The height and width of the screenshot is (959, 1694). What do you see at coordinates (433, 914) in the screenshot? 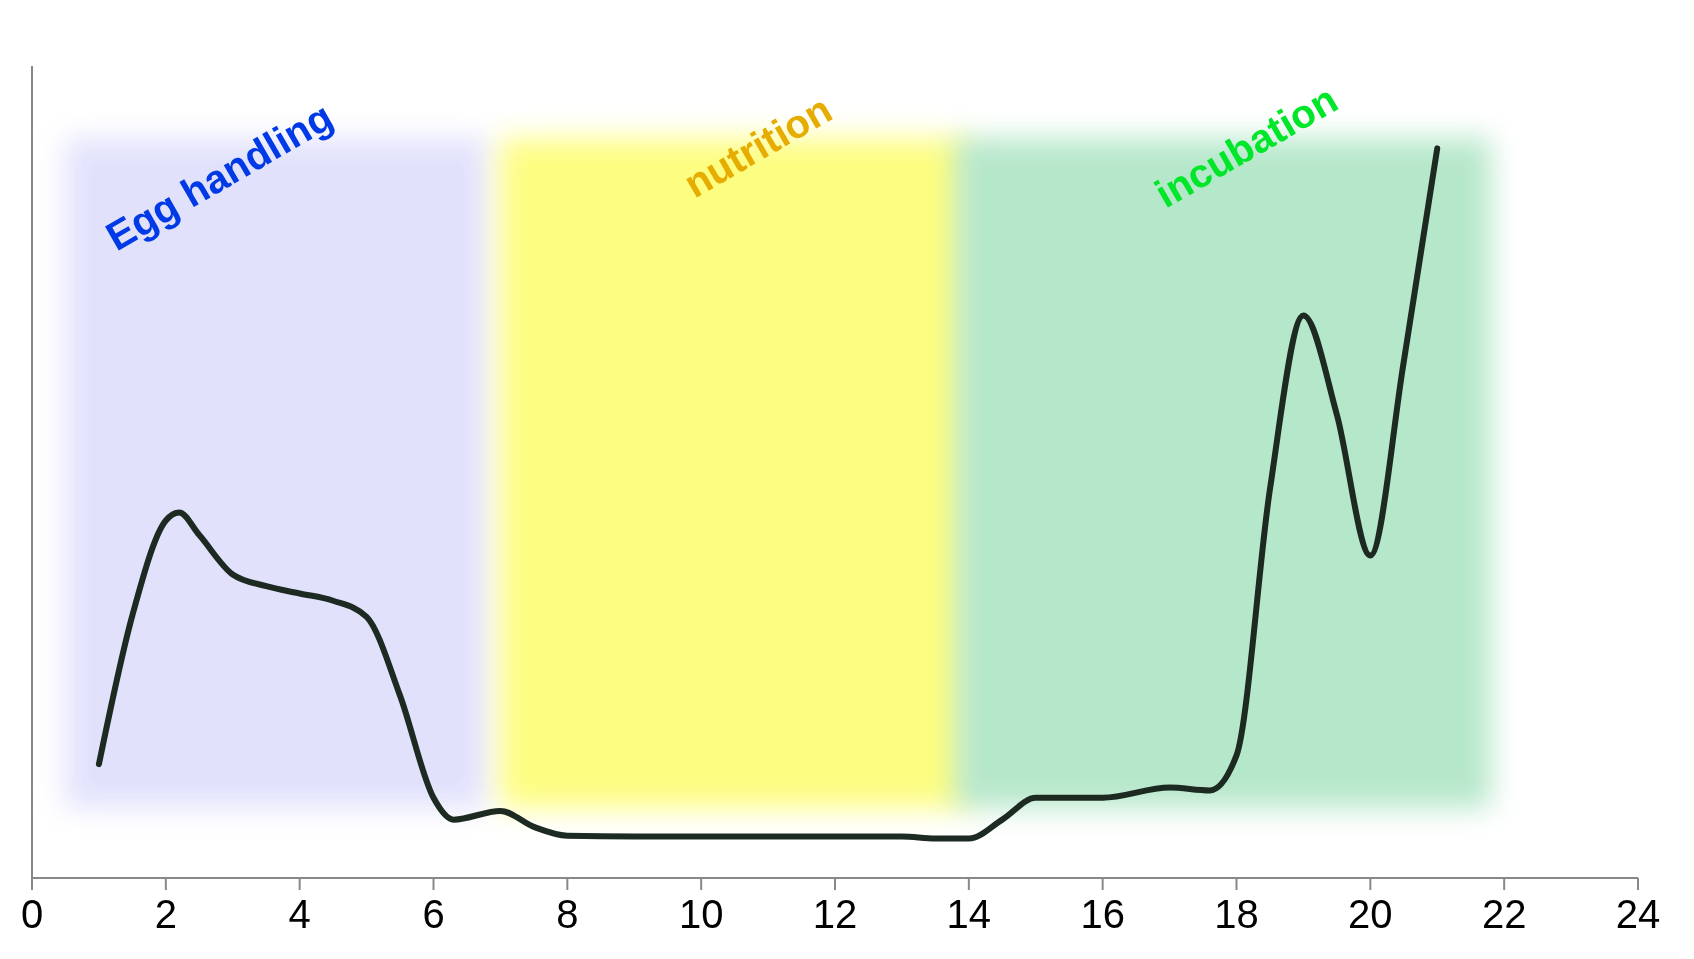
I see `x-tick-label: 6` at bounding box center [433, 914].